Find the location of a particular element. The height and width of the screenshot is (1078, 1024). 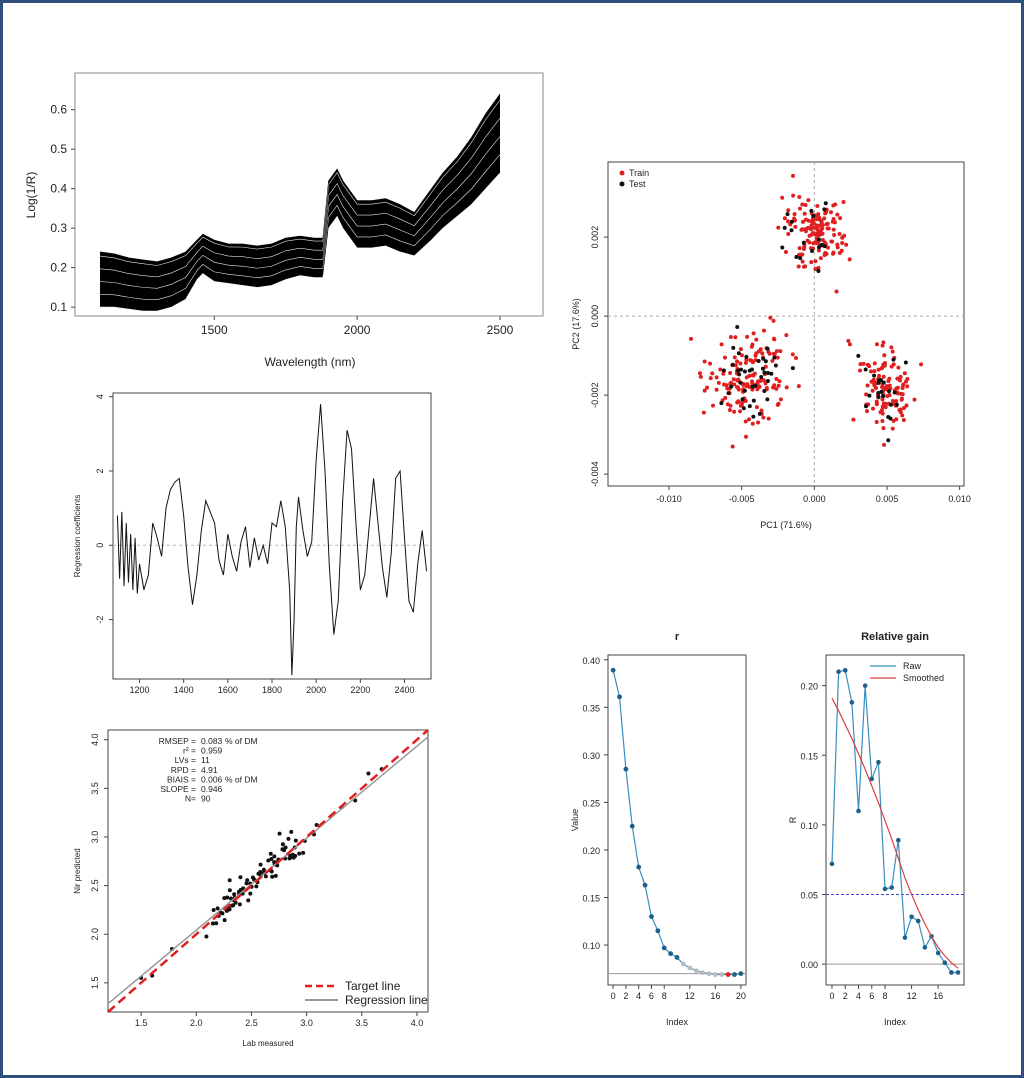

y-tick-label: 2.5 is located at coordinates (95, 885).